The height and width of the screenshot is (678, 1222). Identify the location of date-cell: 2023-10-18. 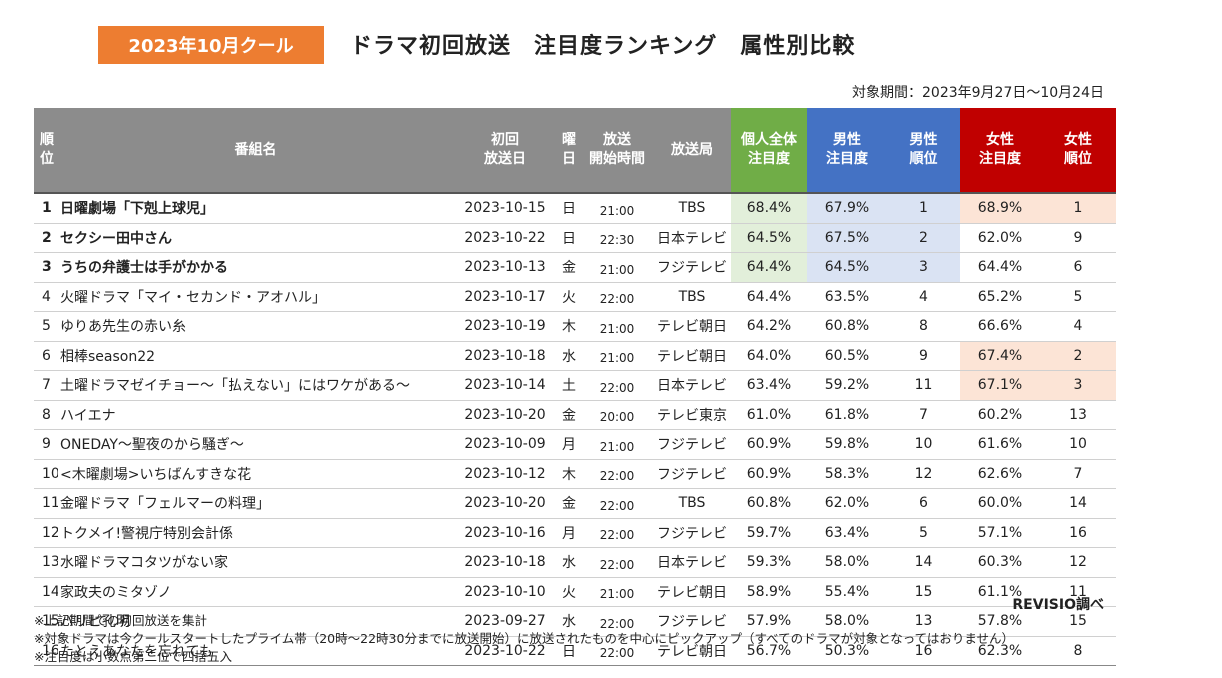
(505, 356).